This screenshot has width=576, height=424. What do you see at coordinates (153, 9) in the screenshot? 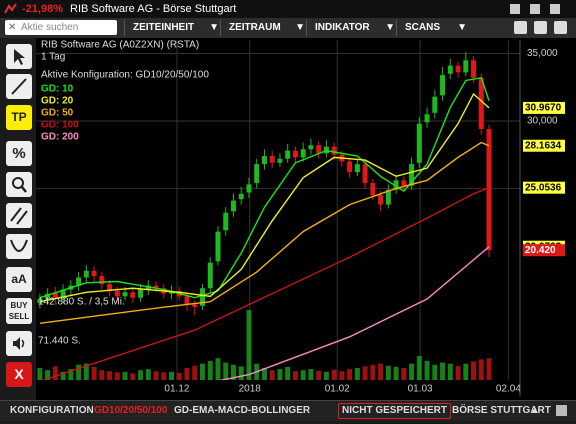
I see `window-title: RIB Software AG - Börse Stuttgart` at bounding box center [153, 9].